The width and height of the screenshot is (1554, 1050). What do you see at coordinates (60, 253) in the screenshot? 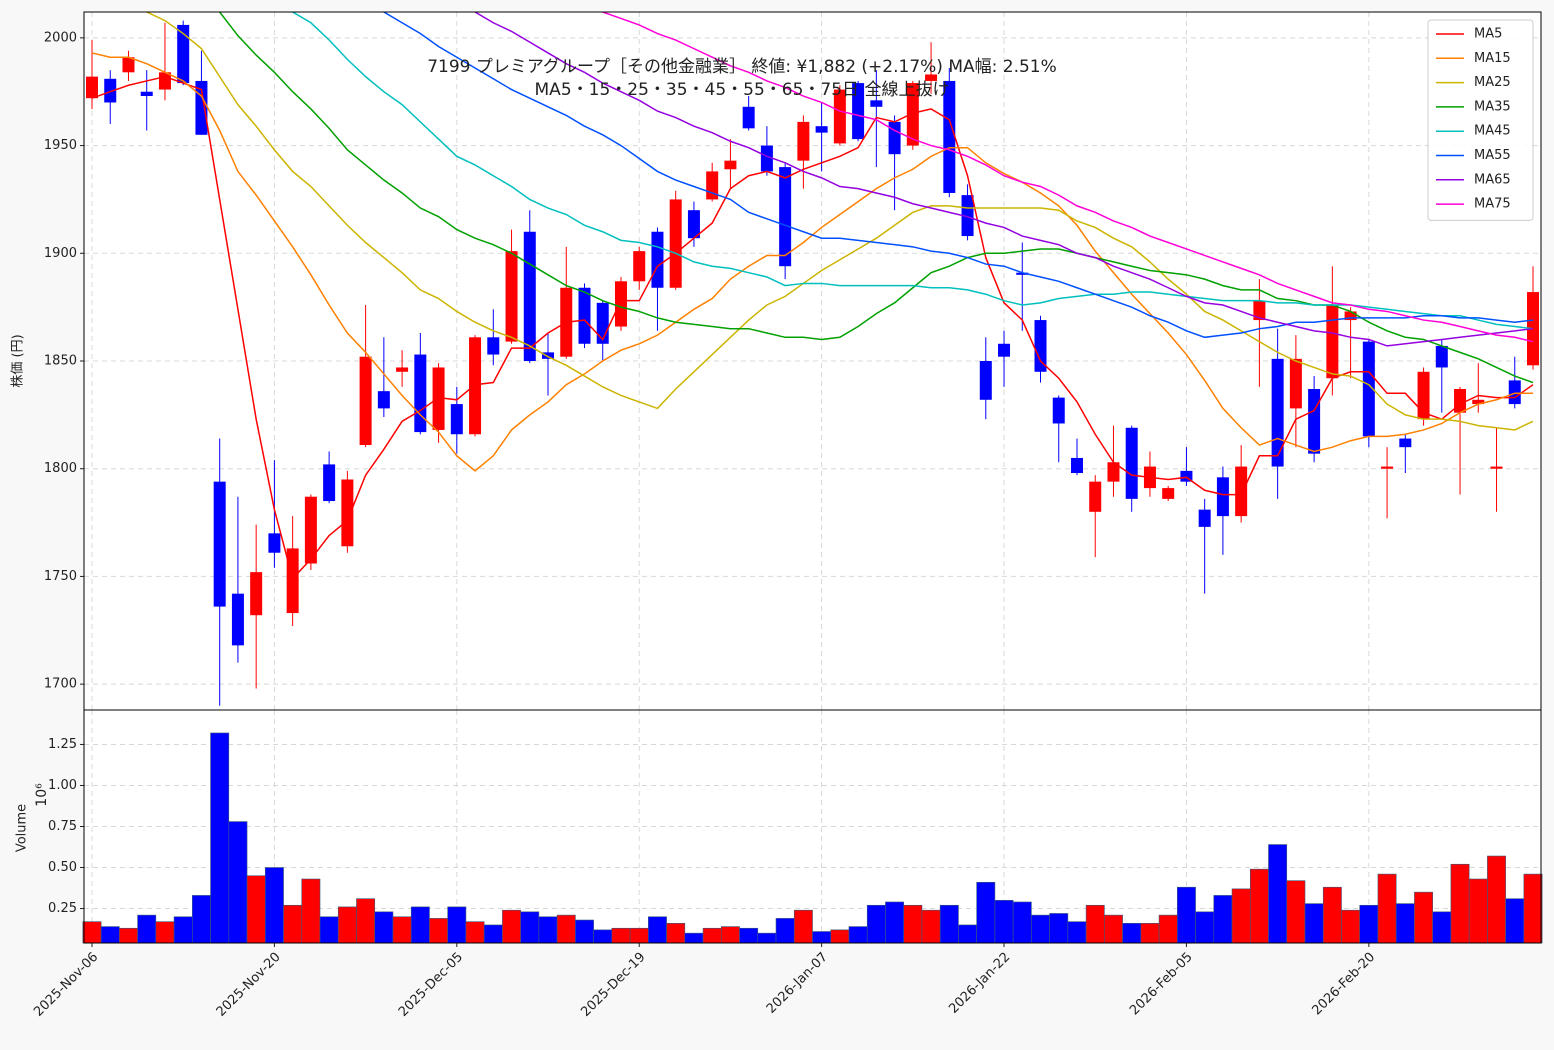
I see `y-tick-label: 1900` at bounding box center [60, 253].